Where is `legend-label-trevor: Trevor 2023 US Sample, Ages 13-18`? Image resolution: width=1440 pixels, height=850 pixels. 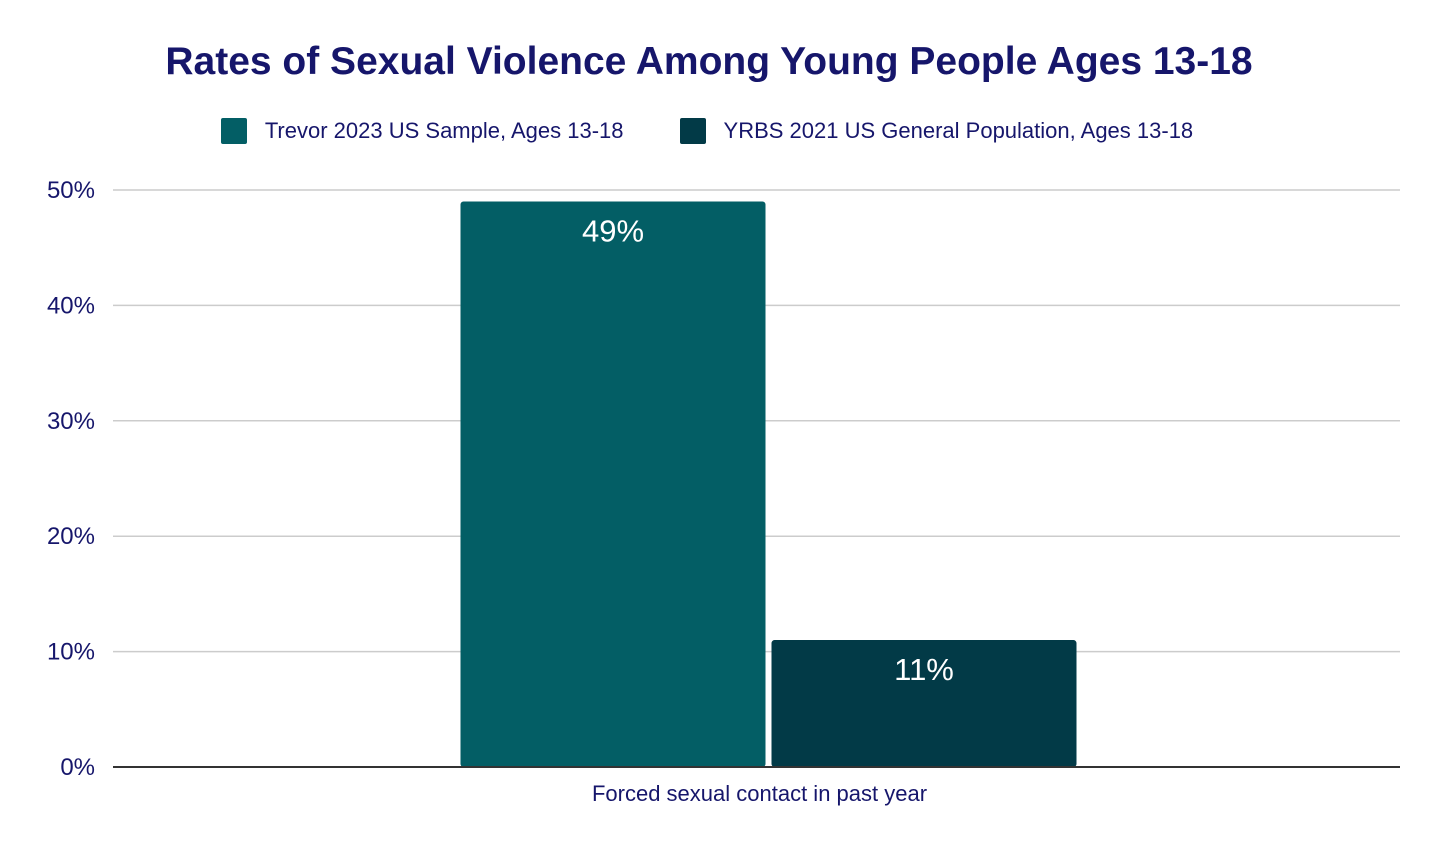
legend-label-trevor: Trevor 2023 US Sample, Ages 13-18 is located at coordinates (444, 130).